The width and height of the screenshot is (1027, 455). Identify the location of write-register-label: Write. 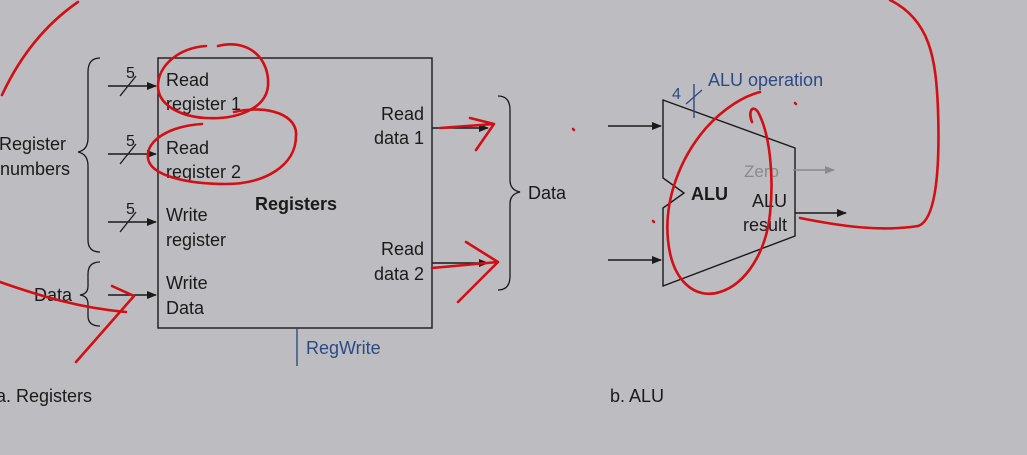
(187, 215).